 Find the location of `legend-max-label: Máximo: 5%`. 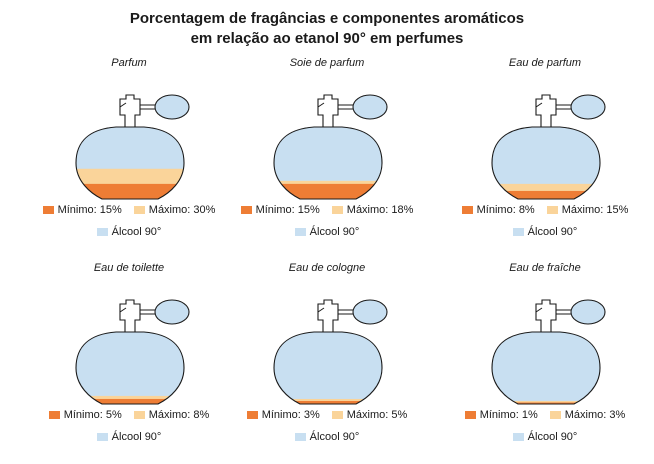

legend-max-label: Máximo: 5% is located at coordinates (377, 415).